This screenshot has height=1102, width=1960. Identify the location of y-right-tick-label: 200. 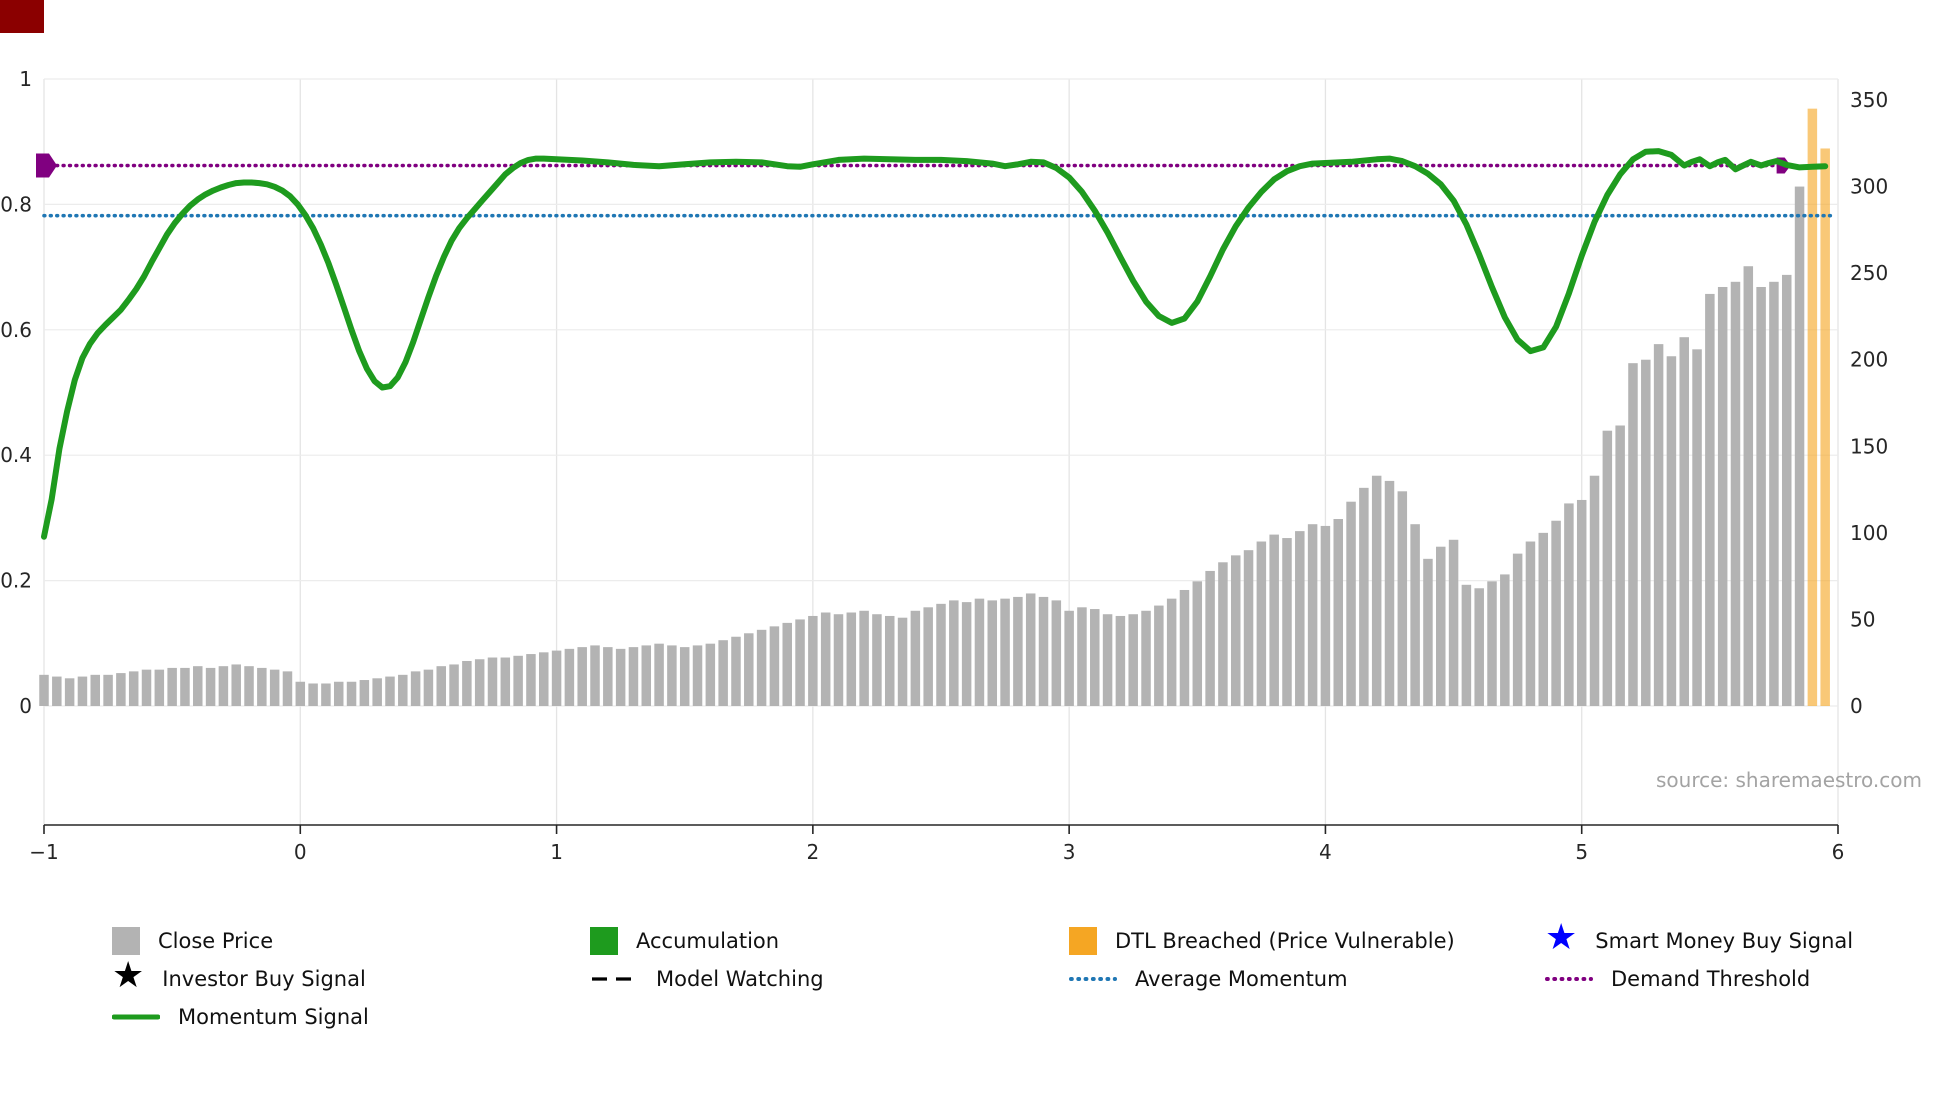
(1869, 360).